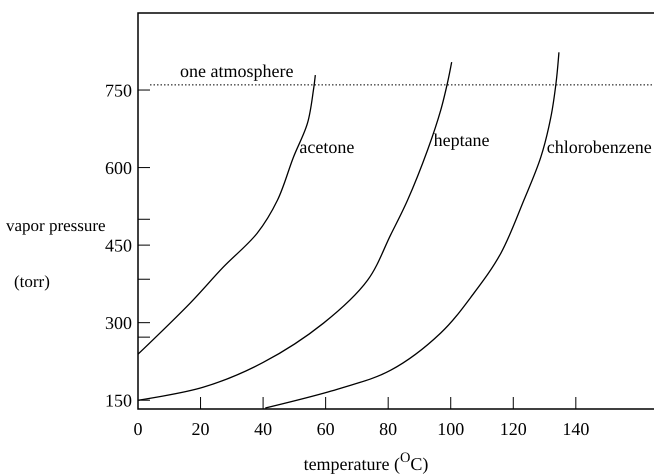 The width and height of the screenshot is (654, 476). Describe the element at coordinates (118, 322) in the screenshot. I see `y-tick-label: 300` at that location.